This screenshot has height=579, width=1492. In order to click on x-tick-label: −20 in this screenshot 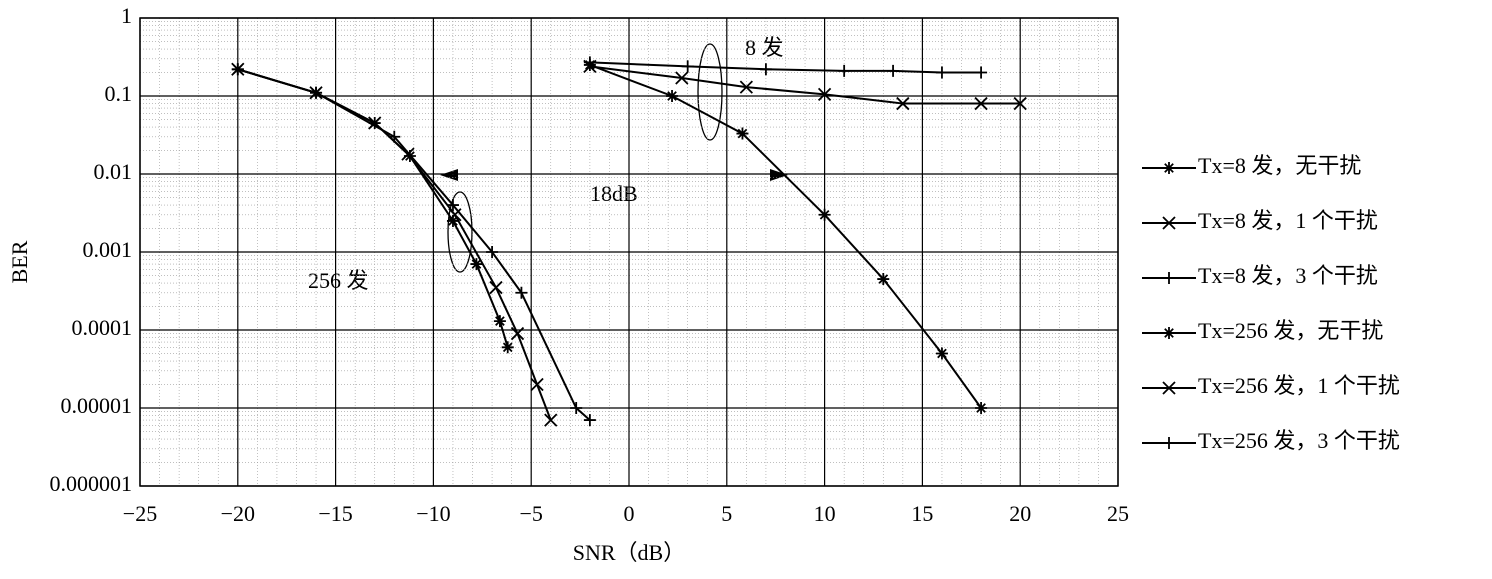, I will do `click(238, 513)`.